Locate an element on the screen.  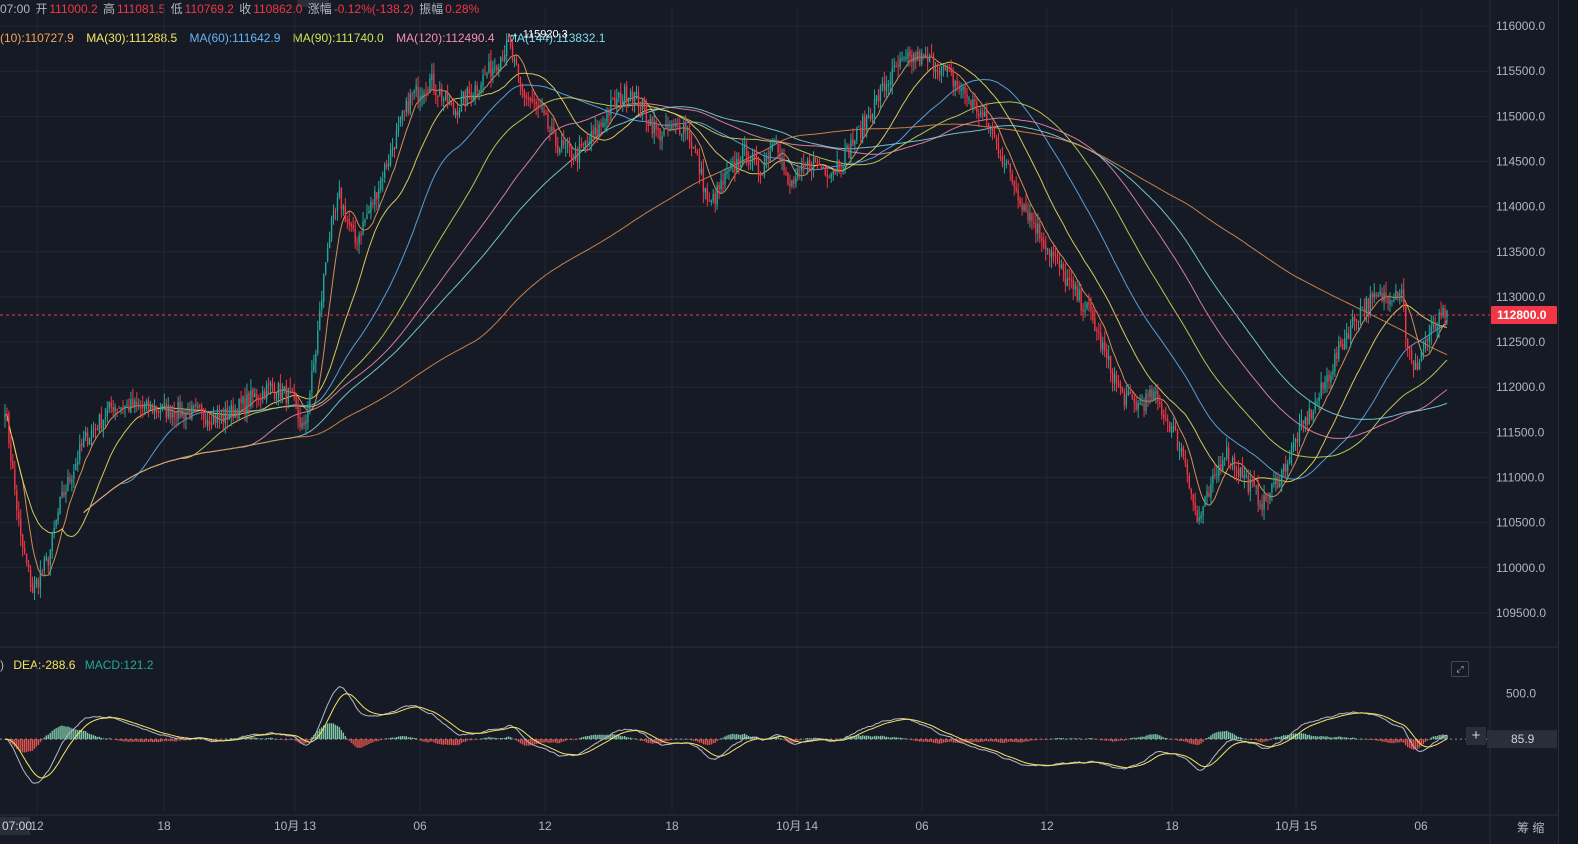
ma144-legend: MA(144):113832.1 is located at coordinates (556, 38).